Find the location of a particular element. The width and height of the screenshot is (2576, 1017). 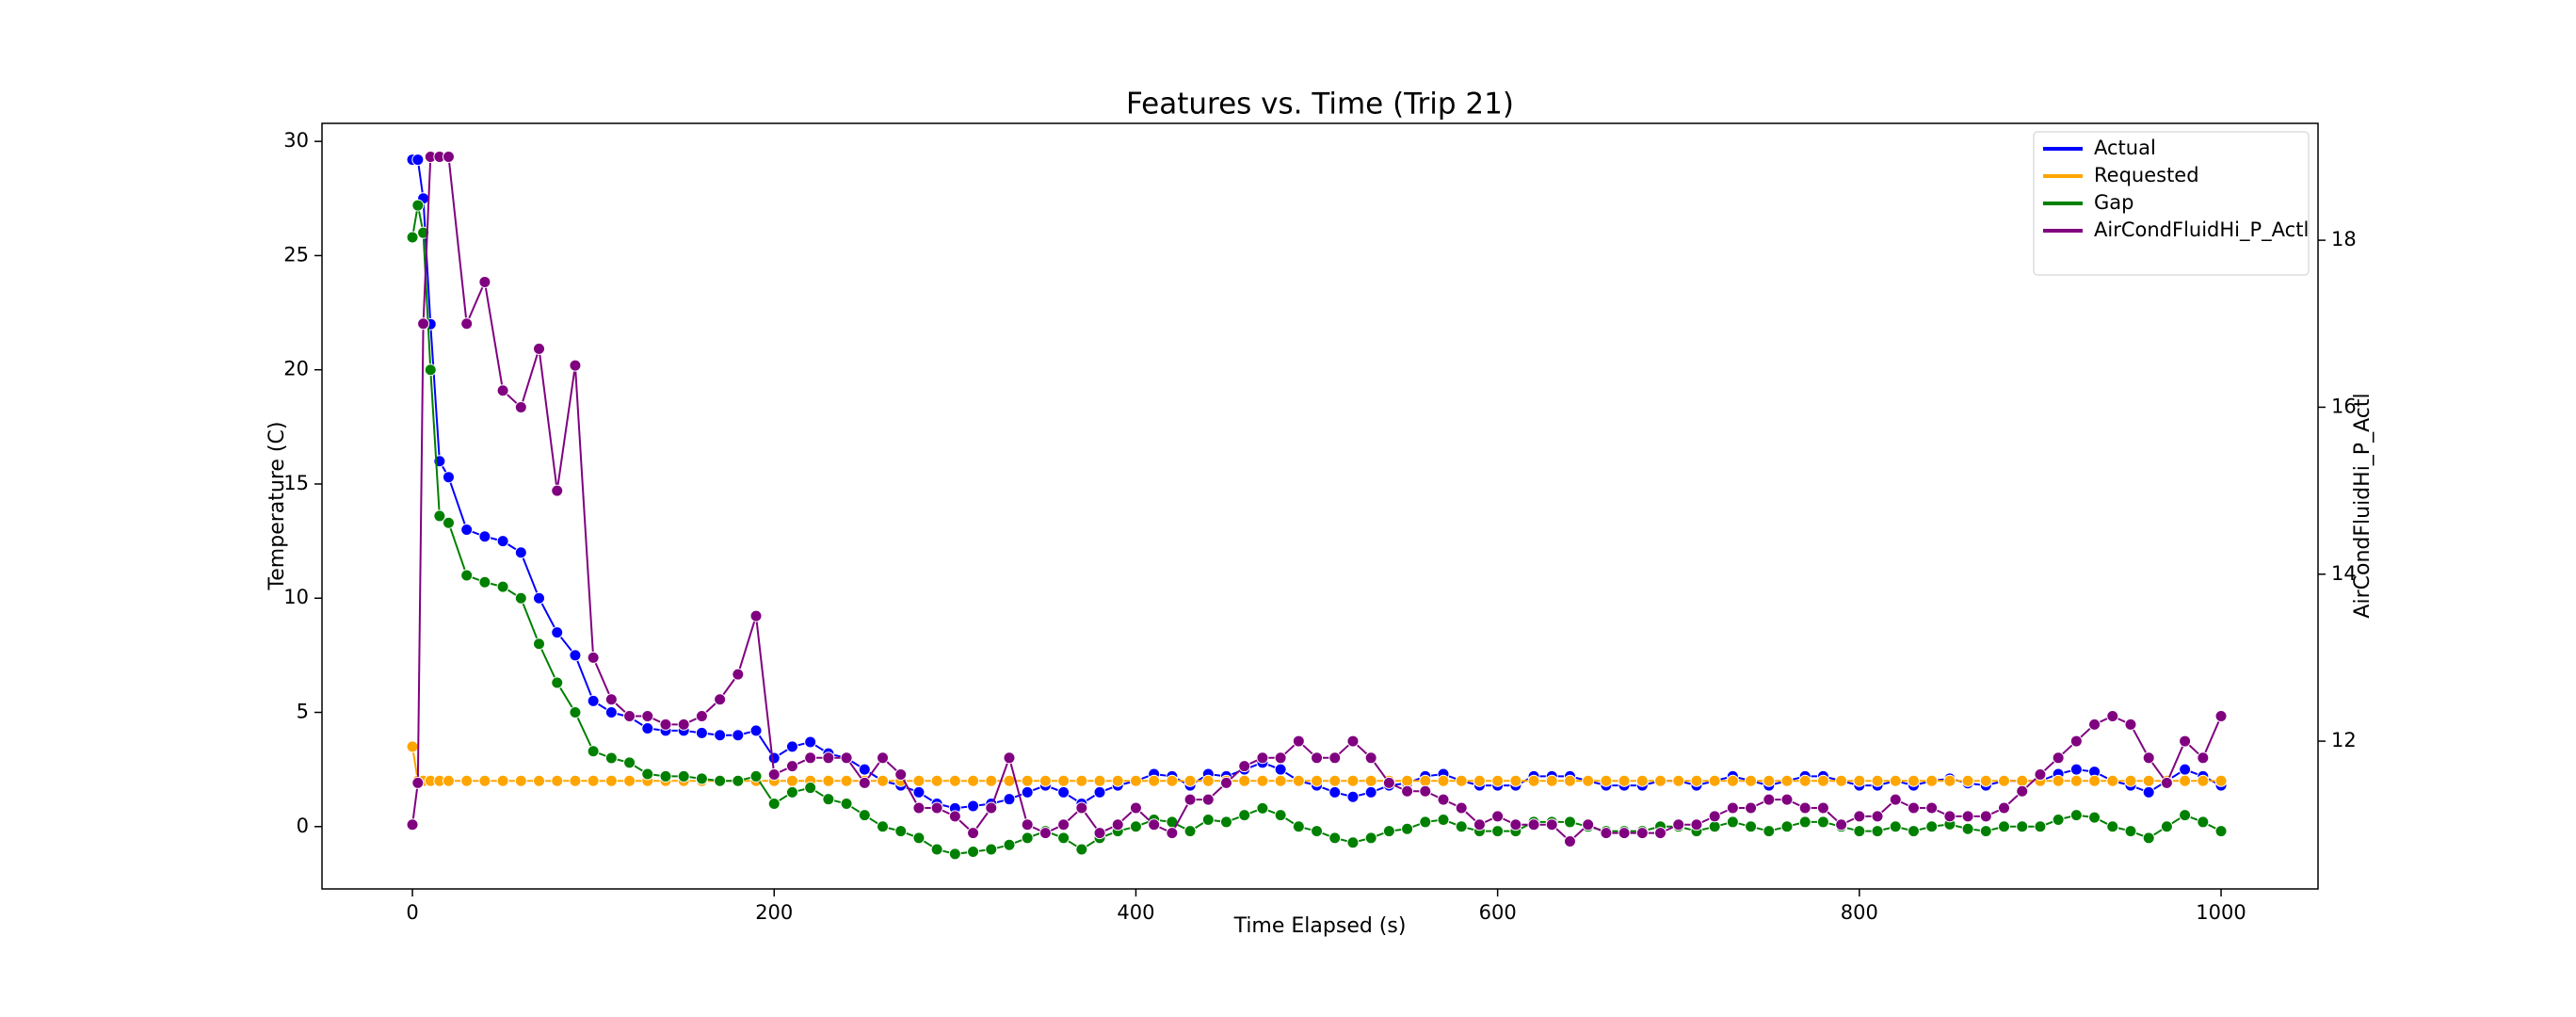

legend-label: AirCondFluidHi_P_Actl is located at coordinates (2201, 230).